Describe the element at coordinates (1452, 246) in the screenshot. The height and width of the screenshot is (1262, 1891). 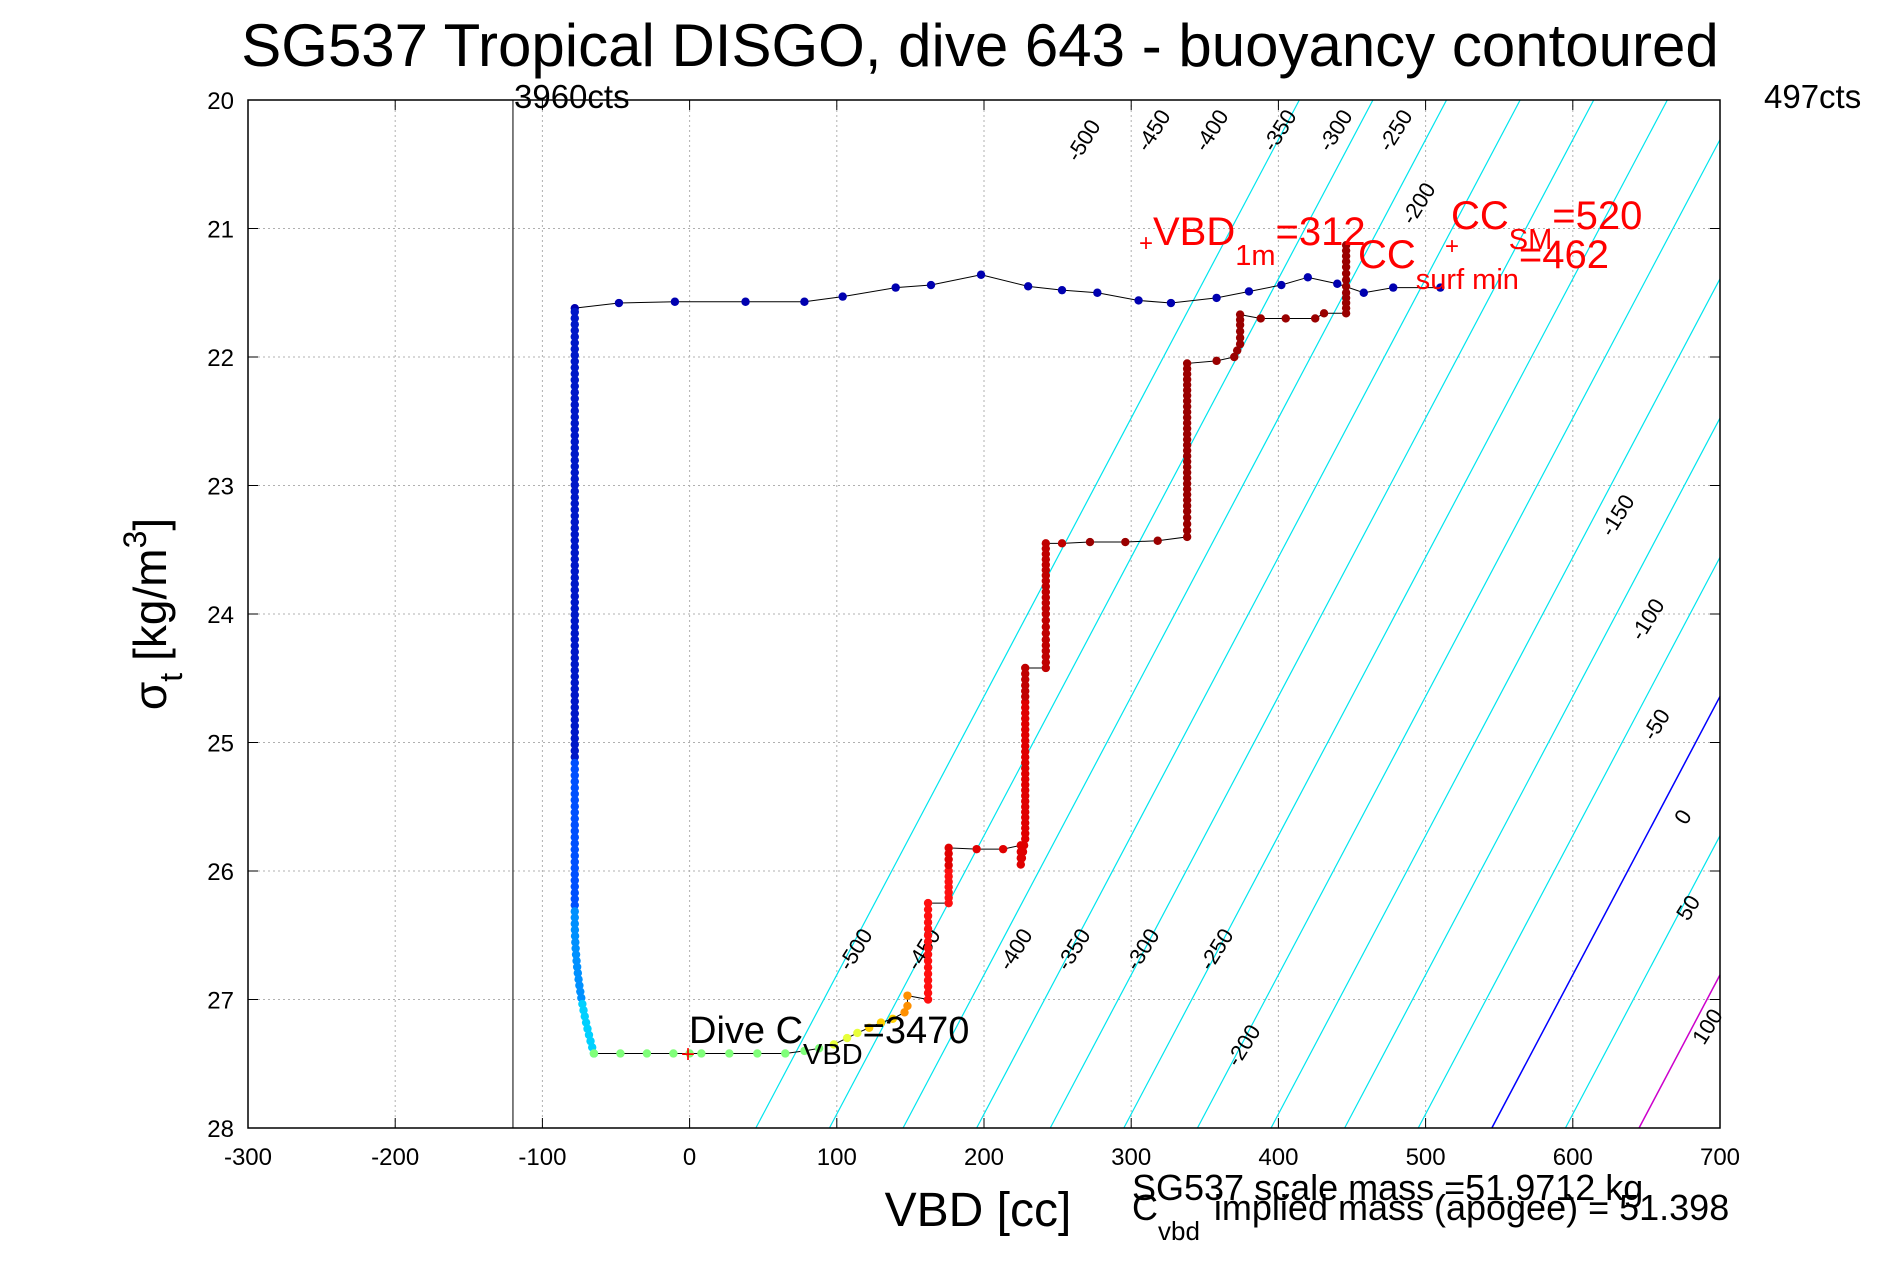
I see `cc-sm-plus-marker: +` at that location.